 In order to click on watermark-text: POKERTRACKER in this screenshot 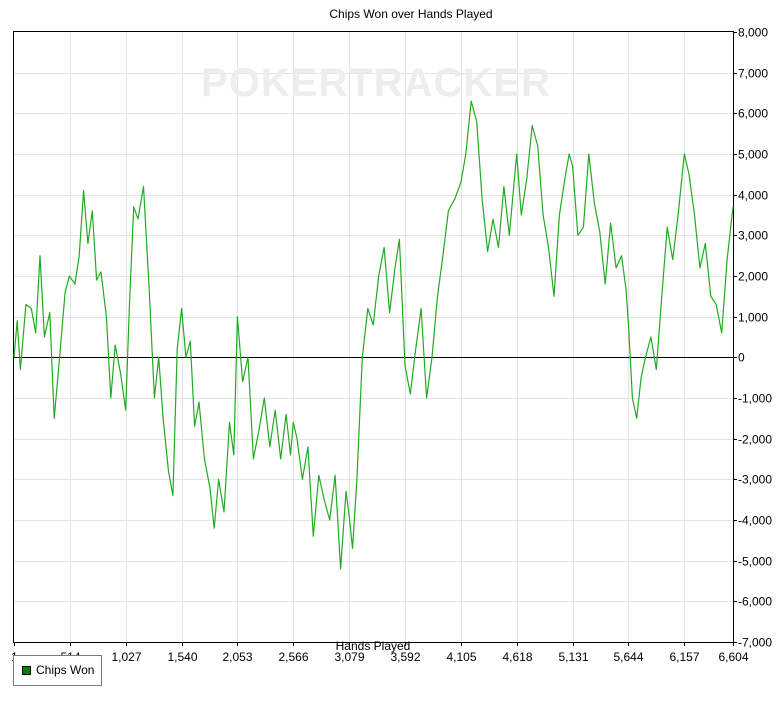, I will do `click(376, 83)`.